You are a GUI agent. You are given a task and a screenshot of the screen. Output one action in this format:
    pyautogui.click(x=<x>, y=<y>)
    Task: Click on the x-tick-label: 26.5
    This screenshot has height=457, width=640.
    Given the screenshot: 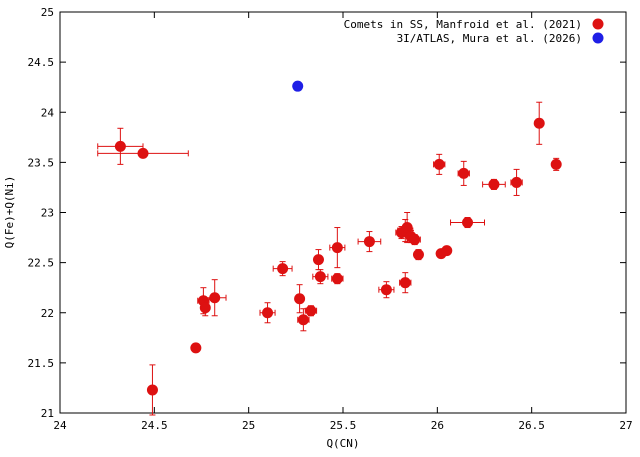 What is the action you would take?
    pyautogui.click(x=531, y=425)
    